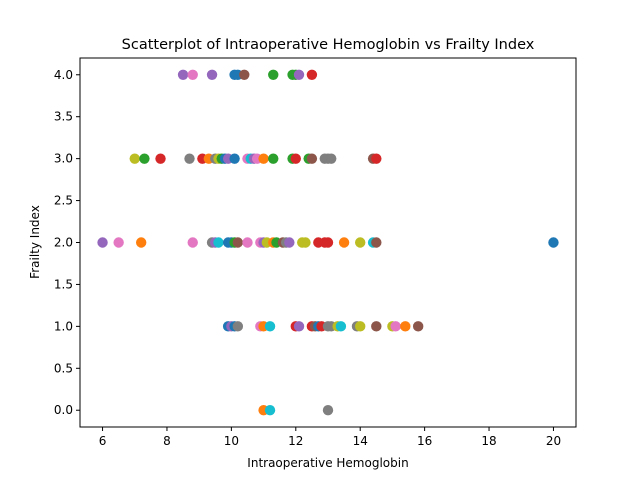 The width and height of the screenshot is (640, 480). What do you see at coordinates (330, 437) in the screenshot?
I see `x-axis-ticks: 6 8 10 12 14 16 18 20` at bounding box center [330, 437].